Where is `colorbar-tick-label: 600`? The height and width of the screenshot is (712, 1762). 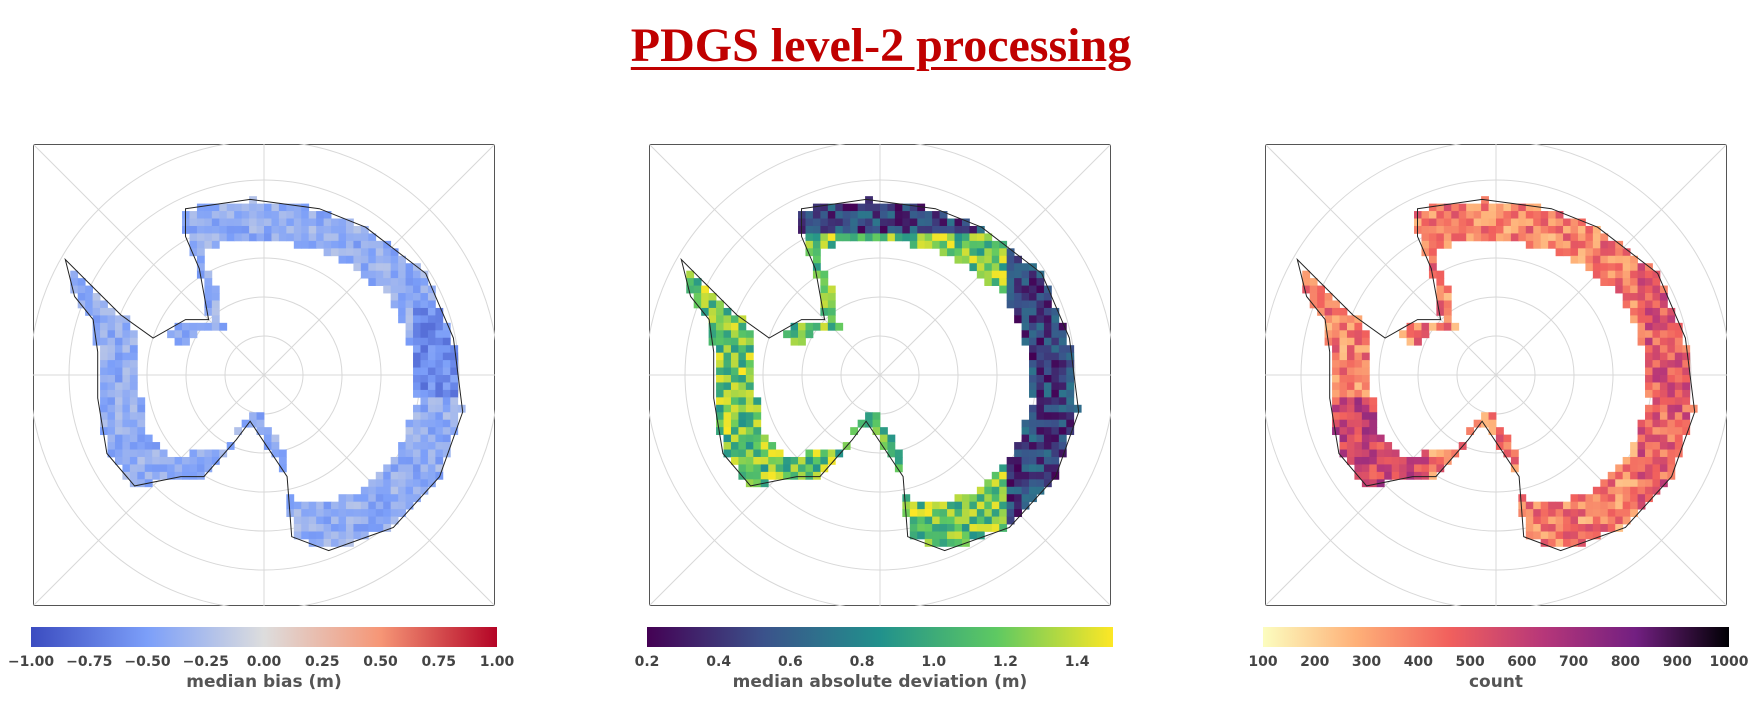
colorbar-tick-label: 600 is located at coordinates (1522, 662).